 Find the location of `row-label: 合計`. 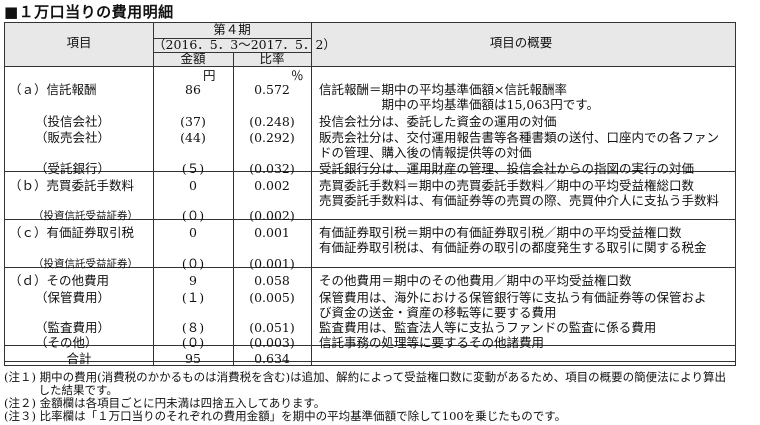

row-label: 合計 is located at coordinates (79, 358).